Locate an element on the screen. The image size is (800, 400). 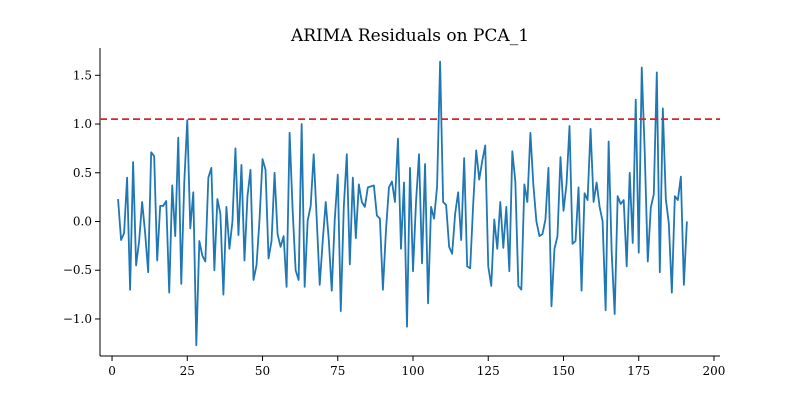
x-tick-label: 50 is located at coordinates (262, 371).